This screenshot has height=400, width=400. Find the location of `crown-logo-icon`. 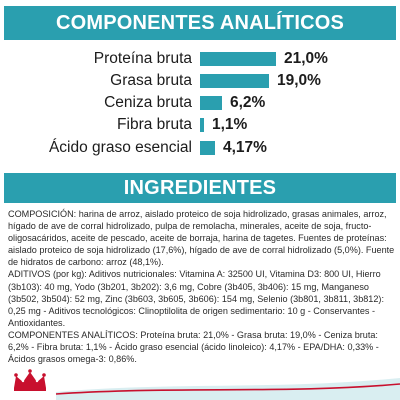

crown-logo-icon is located at coordinates (30, 380).